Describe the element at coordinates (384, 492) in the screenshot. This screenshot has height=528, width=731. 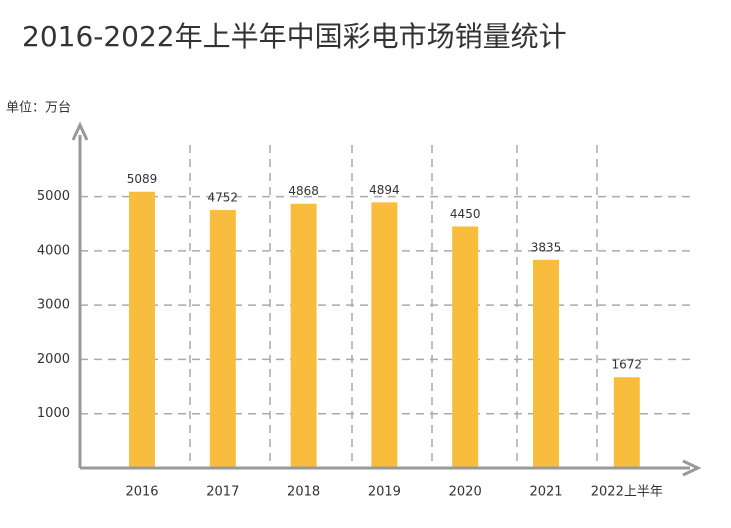
I see `x-tick-label: 2019` at that location.